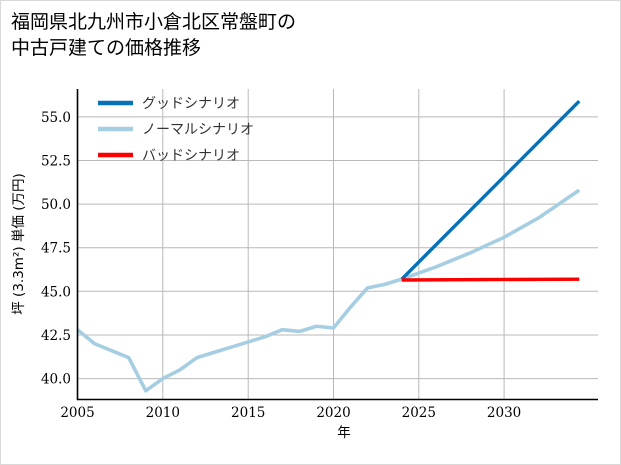 Image resolution: width=621 pixels, height=465 pixels. What do you see at coordinates (154, 35) in the screenshot?
I see `chart-title: 福岡県北九州市小倉北区常盤町の 中古戸建ての価格推移` at bounding box center [154, 35].